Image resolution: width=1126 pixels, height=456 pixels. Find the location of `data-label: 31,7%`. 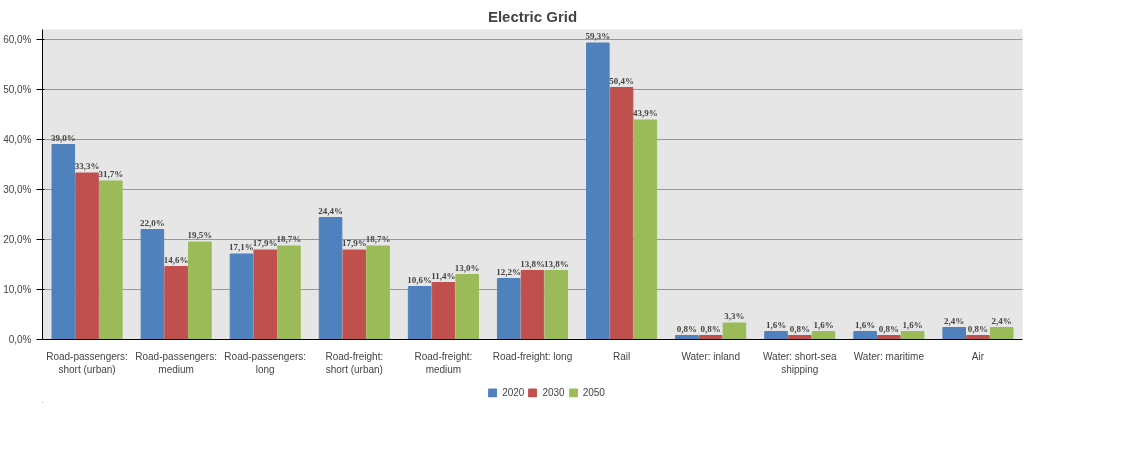

data-label: 31,7% is located at coordinates (111, 174).